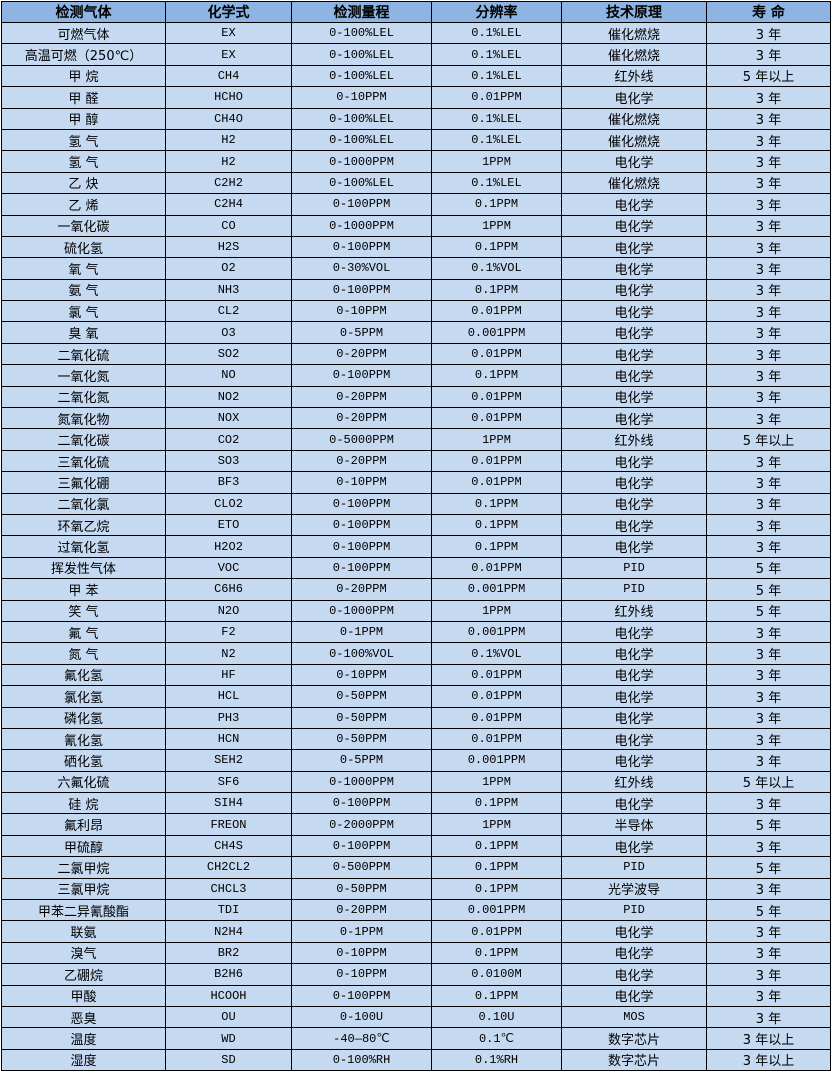 The height and width of the screenshot is (1075, 831). What do you see at coordinates (83, 803) in the screenshot?
I see `gas-cell: 硅 烷` at bounding box center [83, 803].